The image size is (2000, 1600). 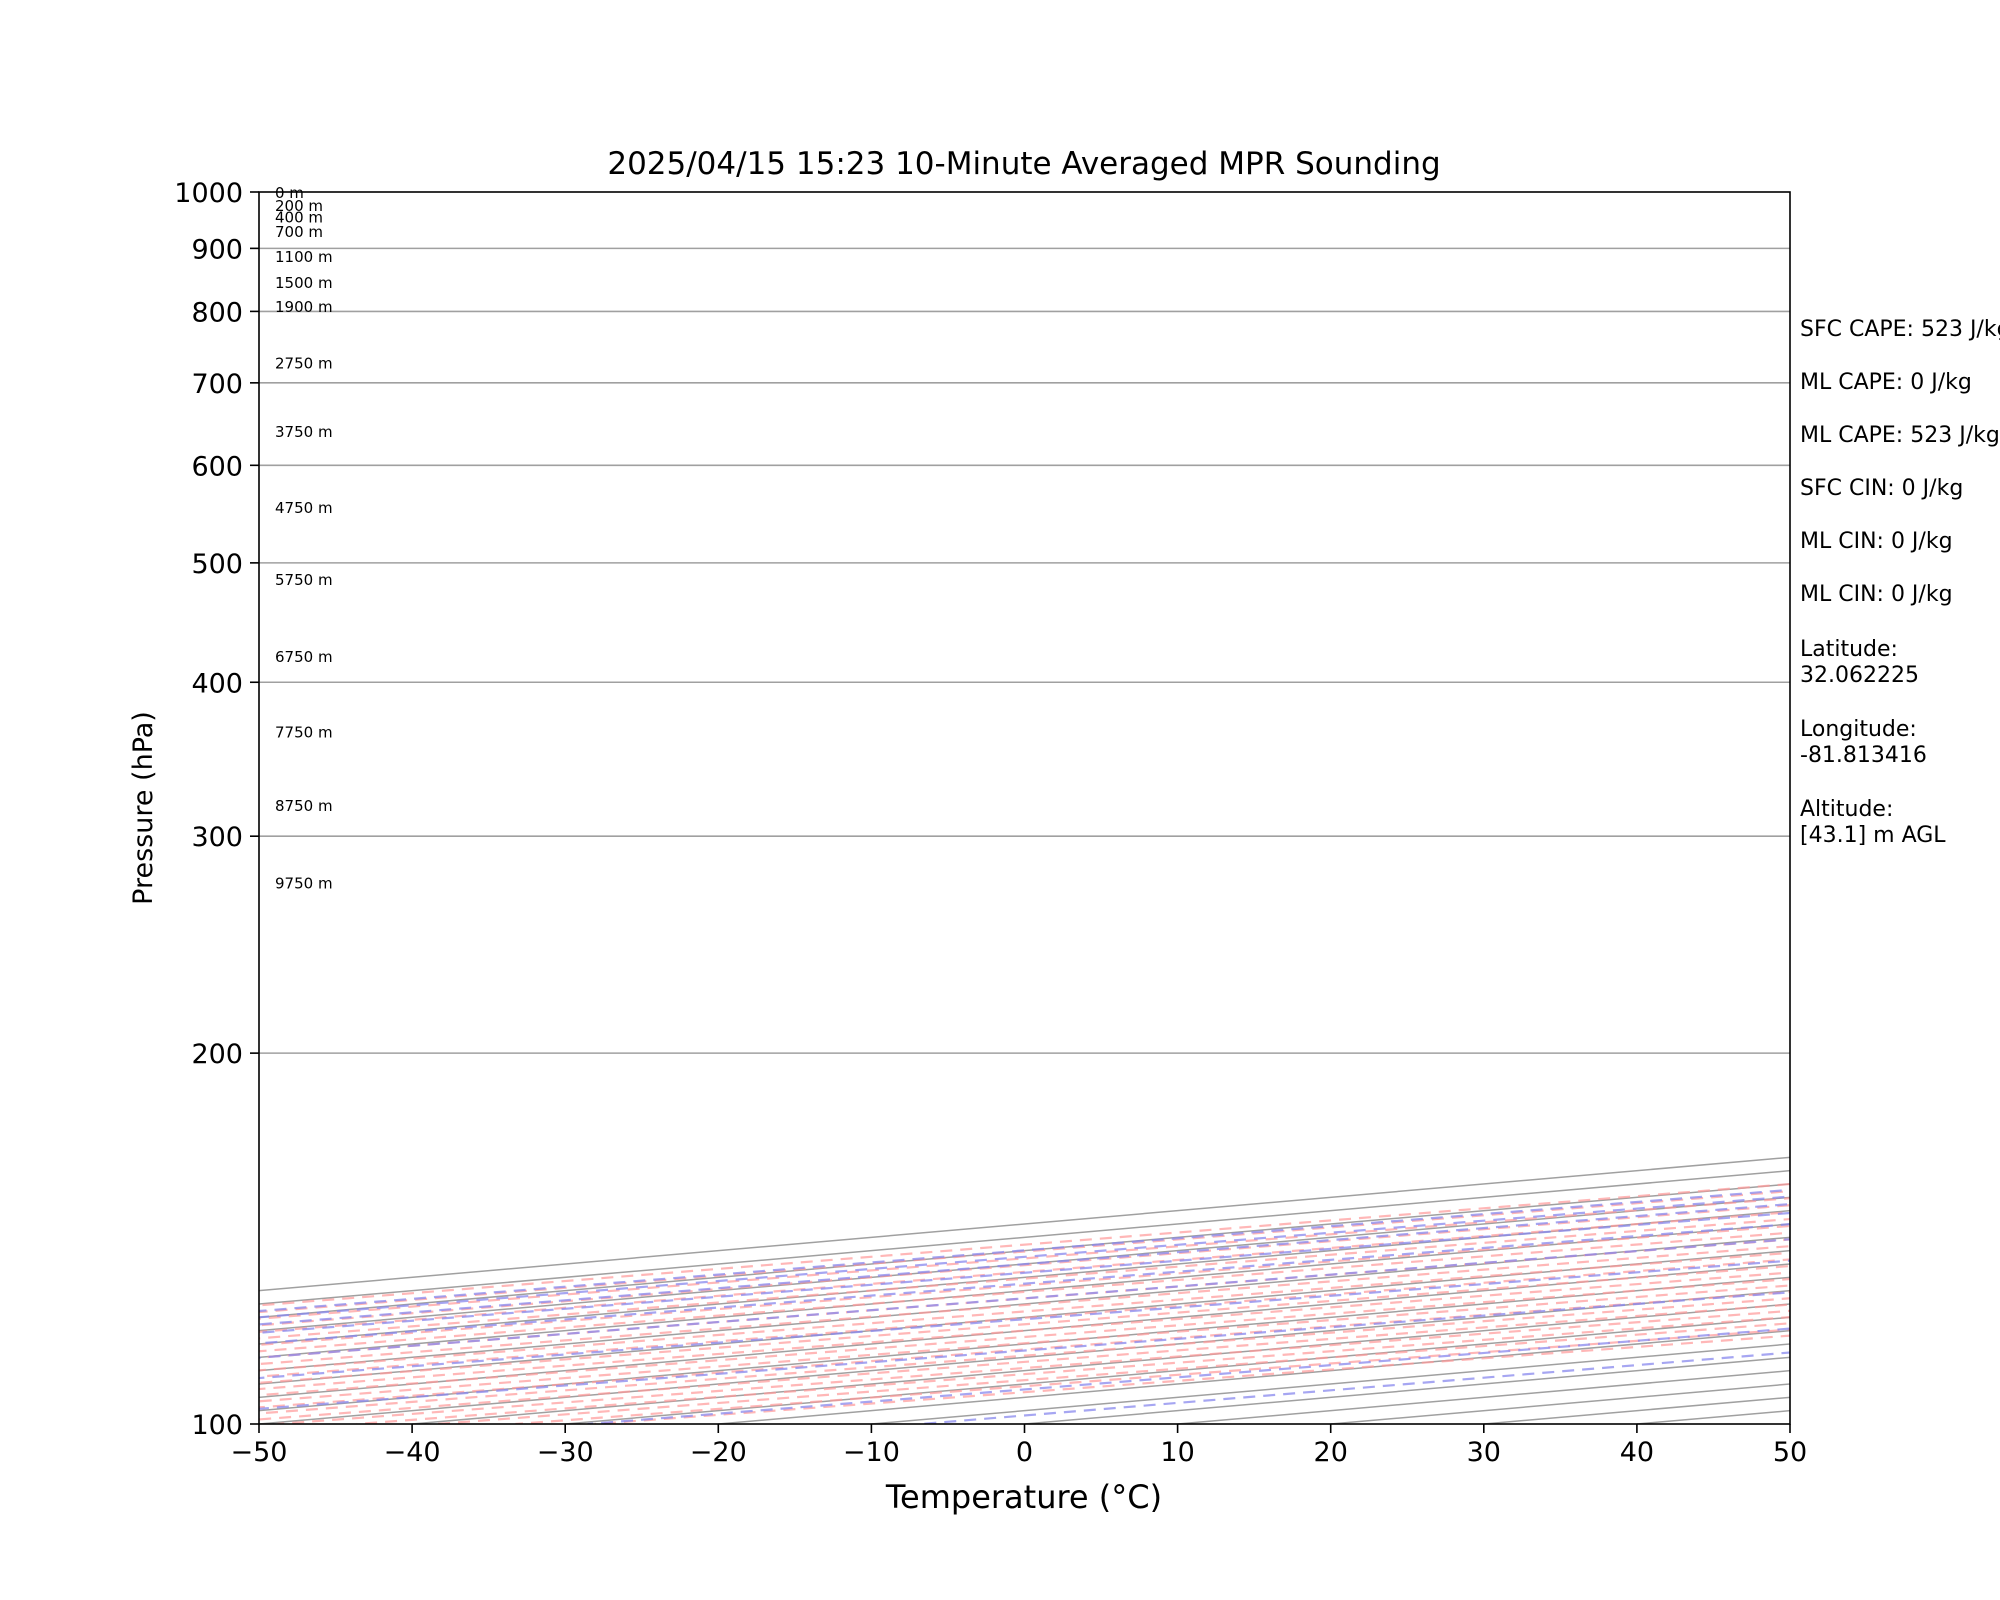 I want to click on x-tick-label: −20, so click(x=718, y=1452).